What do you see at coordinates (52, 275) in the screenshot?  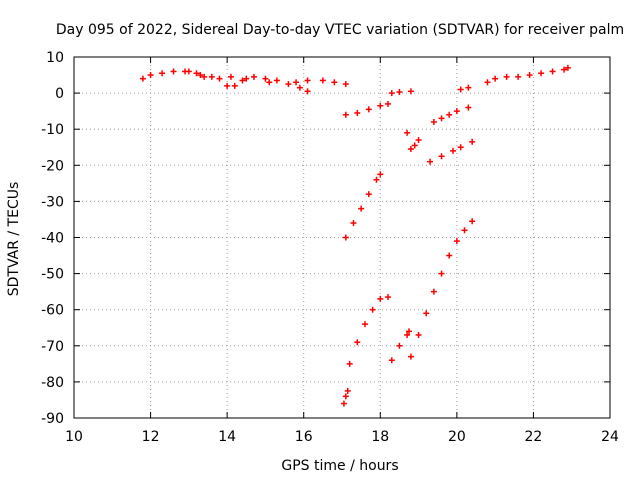 I see `y-tick-label: -50` at bounding box center [52, 275].